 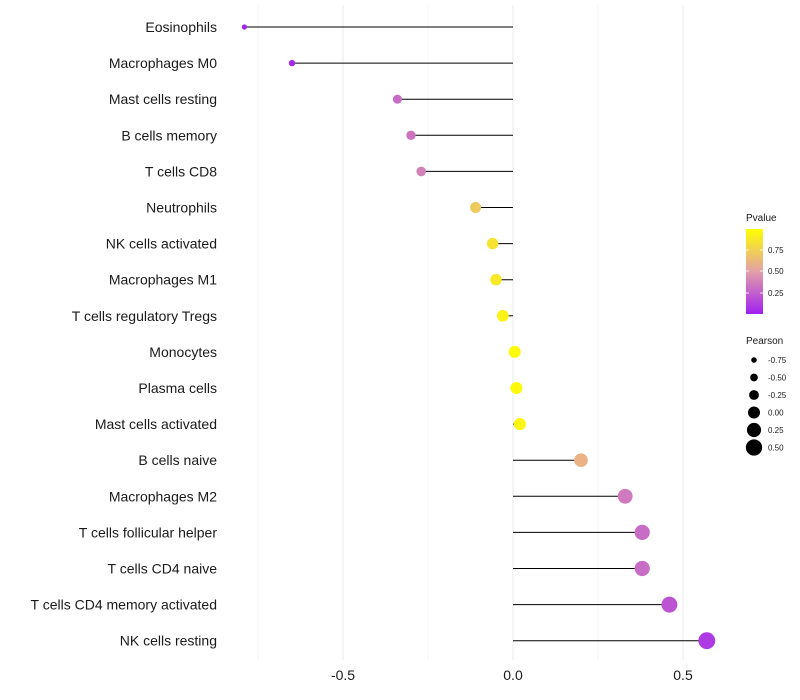 What do you see at coordinates (124, 605) in the screenshot?
I see `category-label: T cells CD4 memory activated` at bounding box center [124, 605].